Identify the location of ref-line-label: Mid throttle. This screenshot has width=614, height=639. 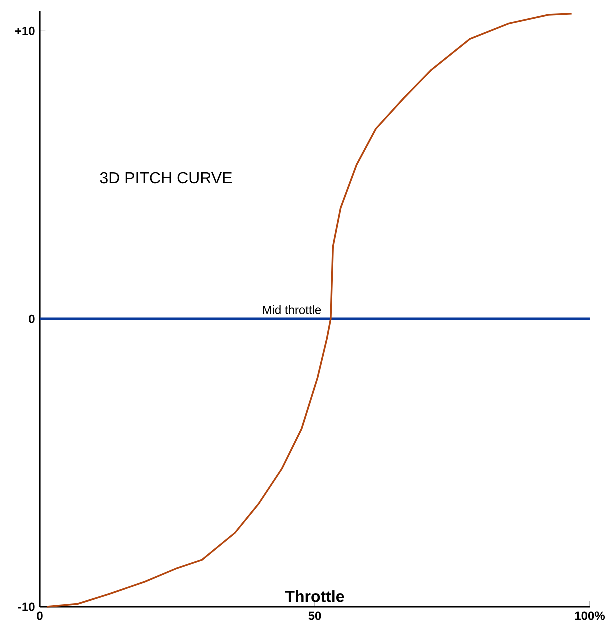
(292, 310).